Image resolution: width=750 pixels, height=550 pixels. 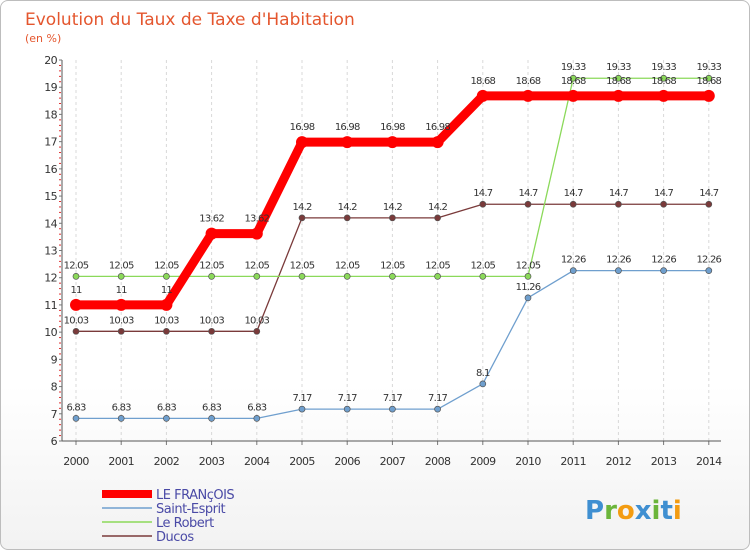 I want to click on logo-letter: o, so click(x=626, y=511).